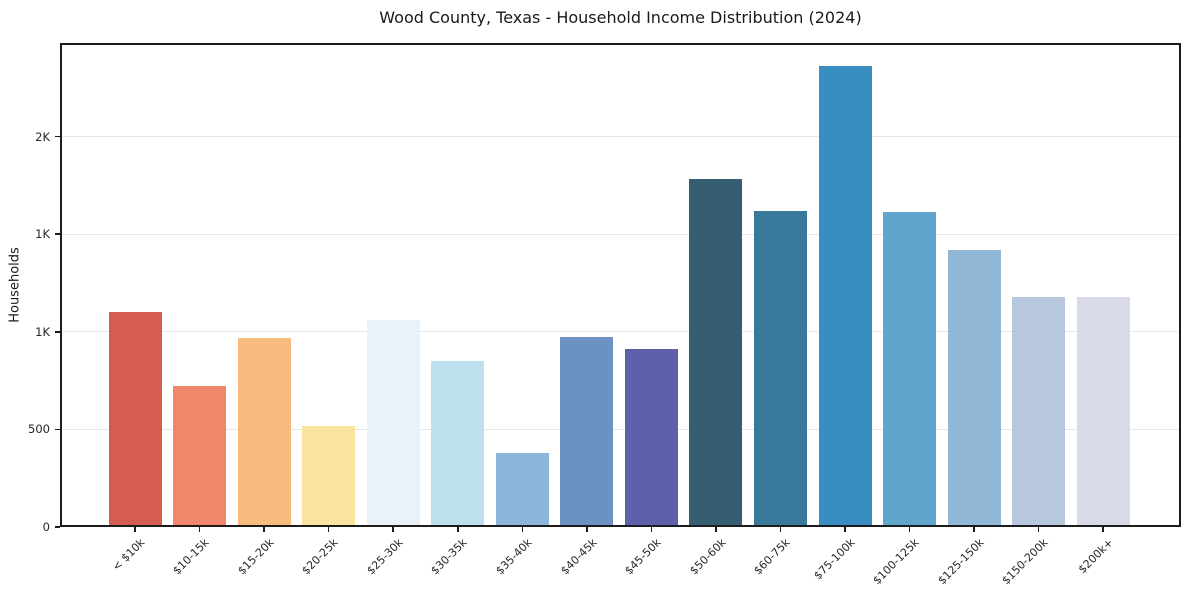  I want to click on y-tick-label: 2K, so click(42, 136).